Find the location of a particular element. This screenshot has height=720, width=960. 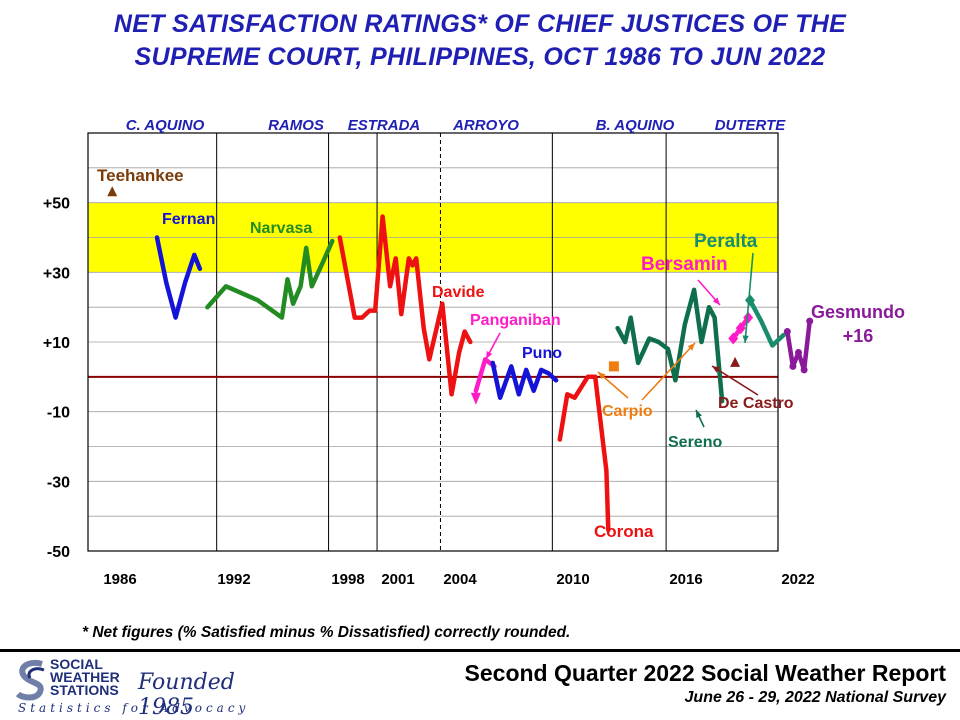

sereno-leader-arrow-head is located at coordinates (699, 414).